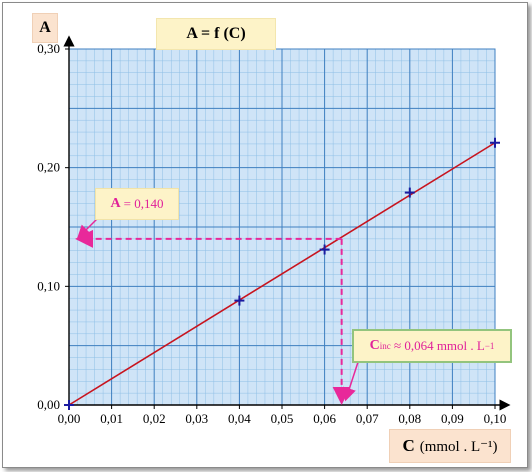 This screenshot has height=472, width=532. I want to click on x-tick-label: 0,10, so click(495, 418).